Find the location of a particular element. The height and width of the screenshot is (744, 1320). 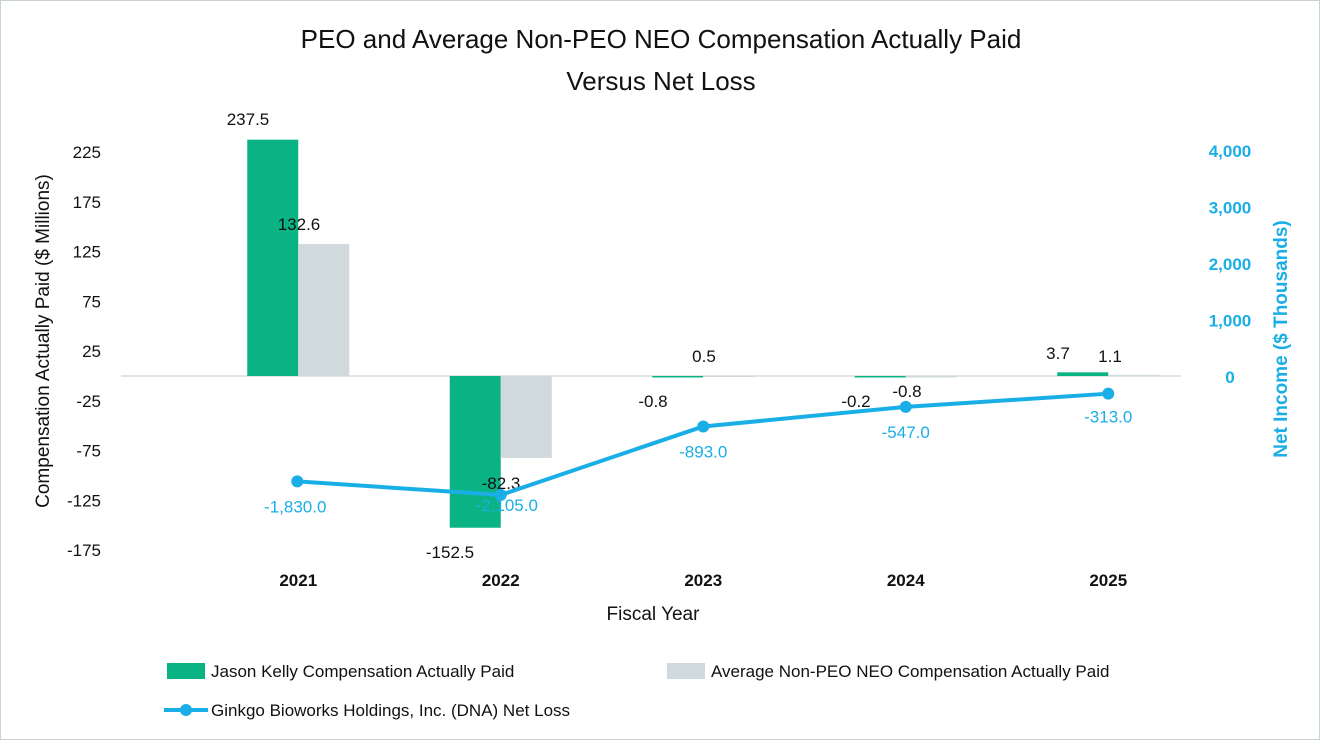

data-label-neo: 0.5 is located at coordinates (704, 356).